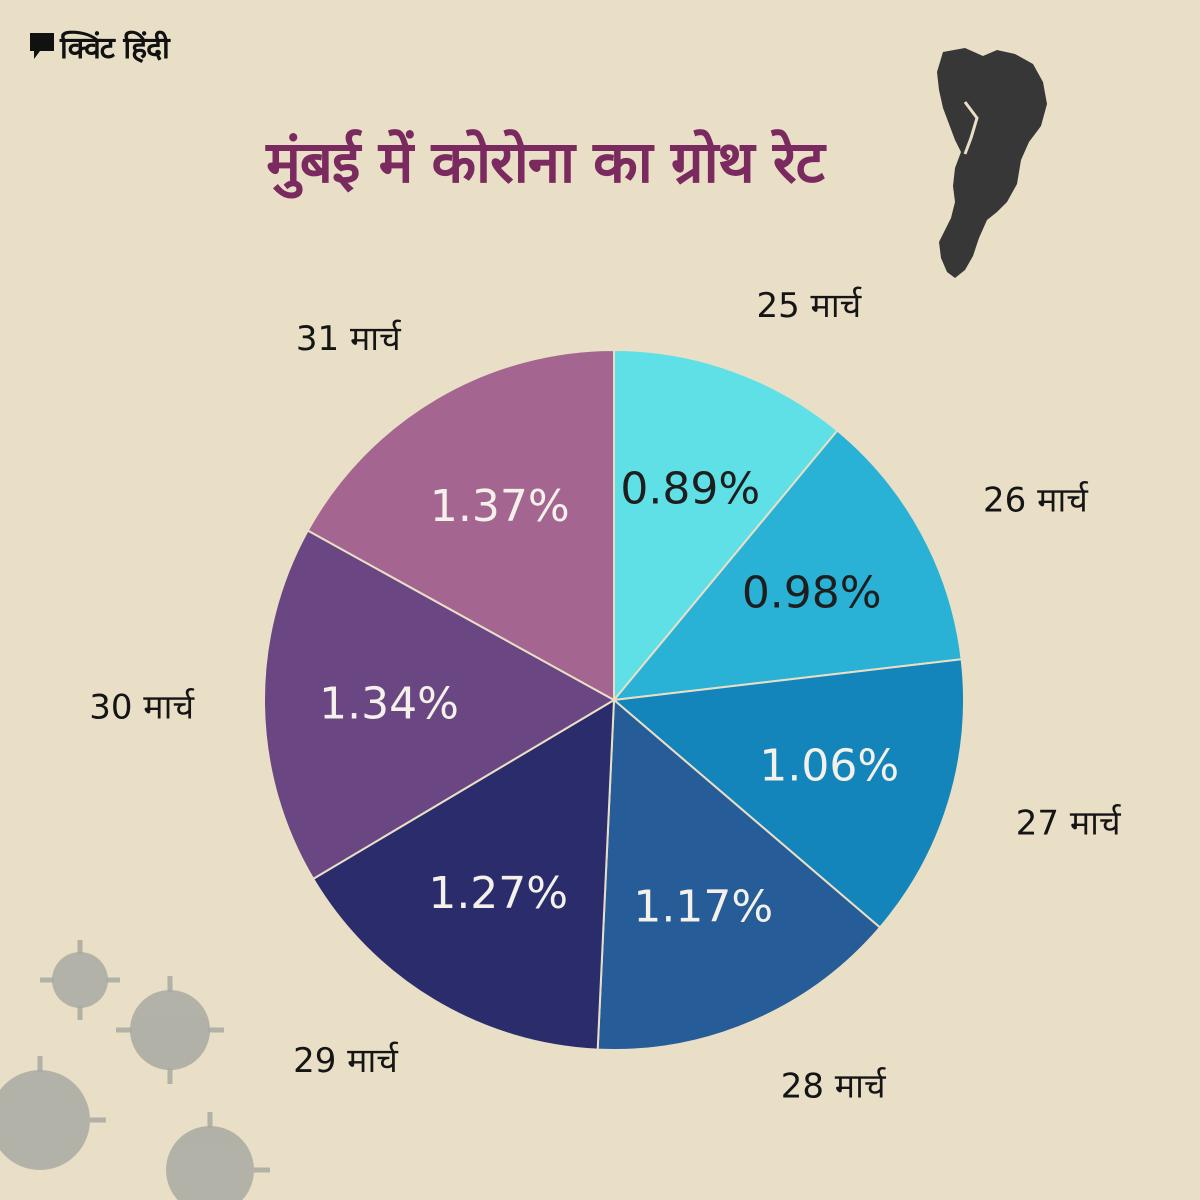  I want to click on brand-logo: क्विंट हिंदी, so click(100, 46).